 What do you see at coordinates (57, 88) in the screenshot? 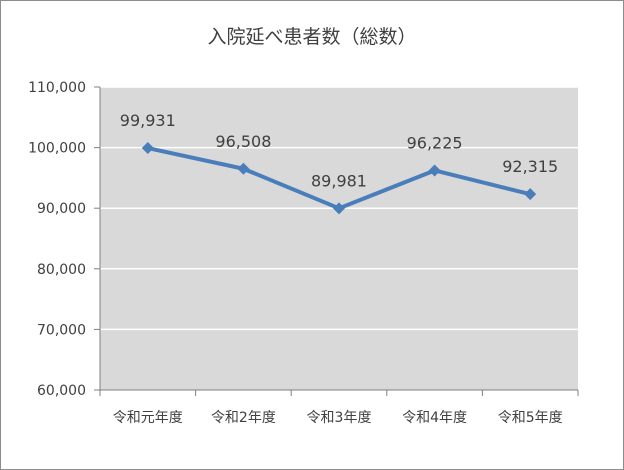
I see `y-tick-label: 110,000` at bounding box center [57, 88].